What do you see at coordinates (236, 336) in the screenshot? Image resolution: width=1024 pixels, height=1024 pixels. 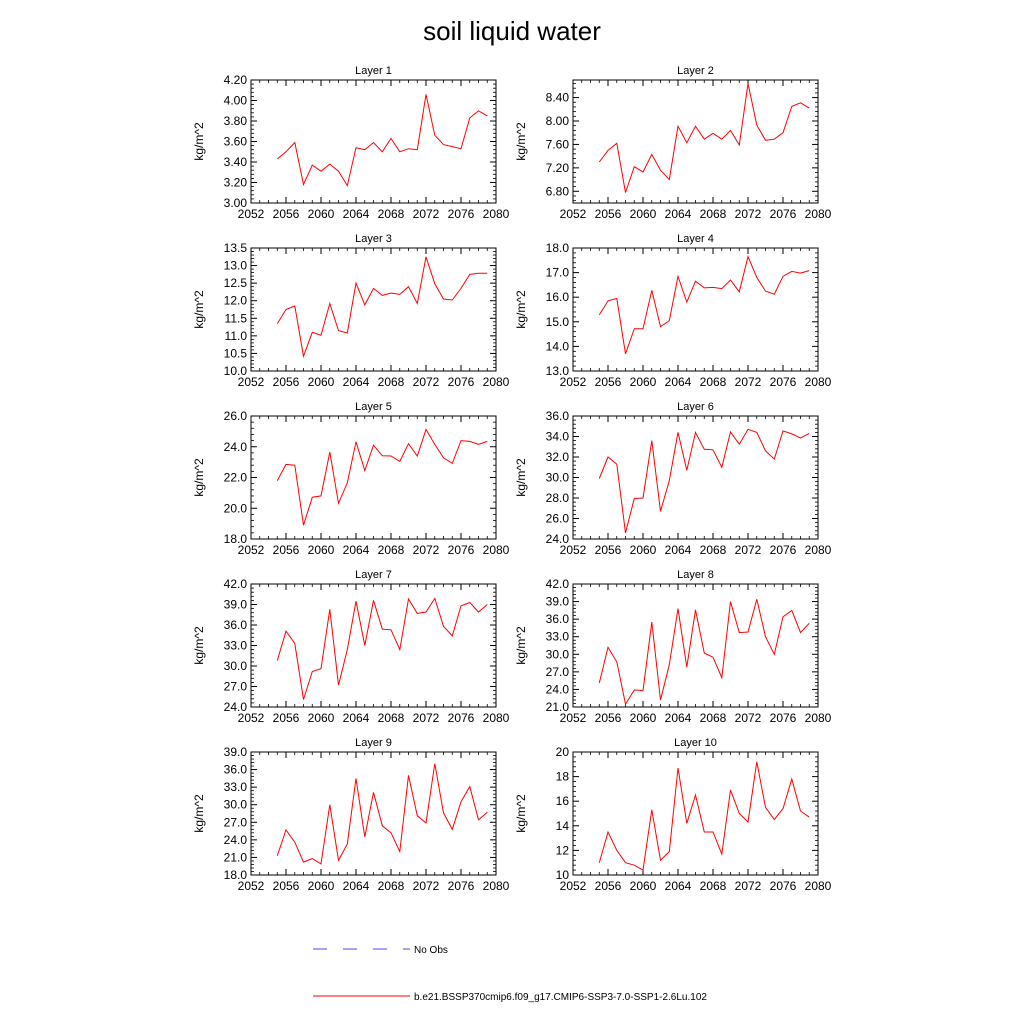 I see `y-tick-label: 11.0` at bounding box center [236, 336].